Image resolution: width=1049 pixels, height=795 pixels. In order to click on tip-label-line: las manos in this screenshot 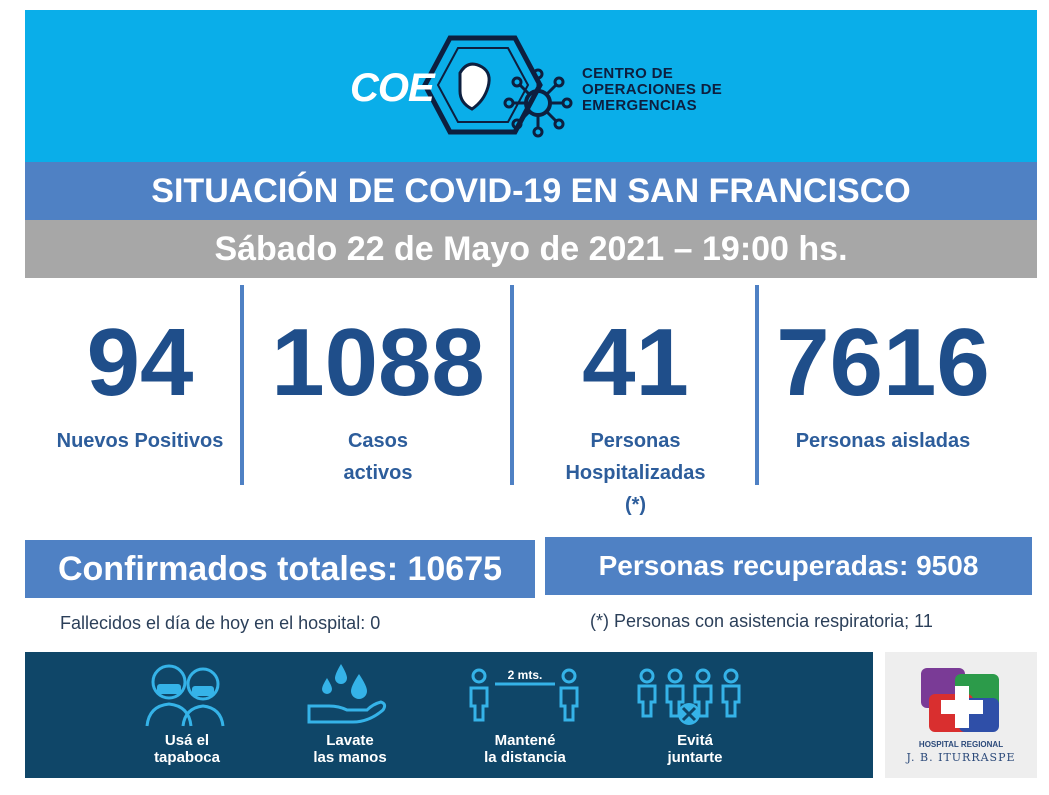, I will do `click(350, 757)`.